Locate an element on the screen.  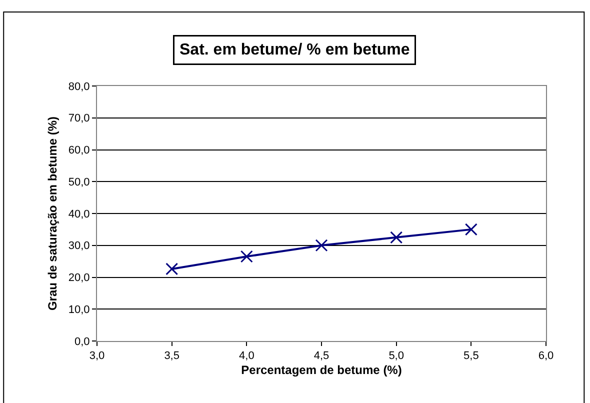
x-tick-label: 3,0 is located at coordinates (97, 356).